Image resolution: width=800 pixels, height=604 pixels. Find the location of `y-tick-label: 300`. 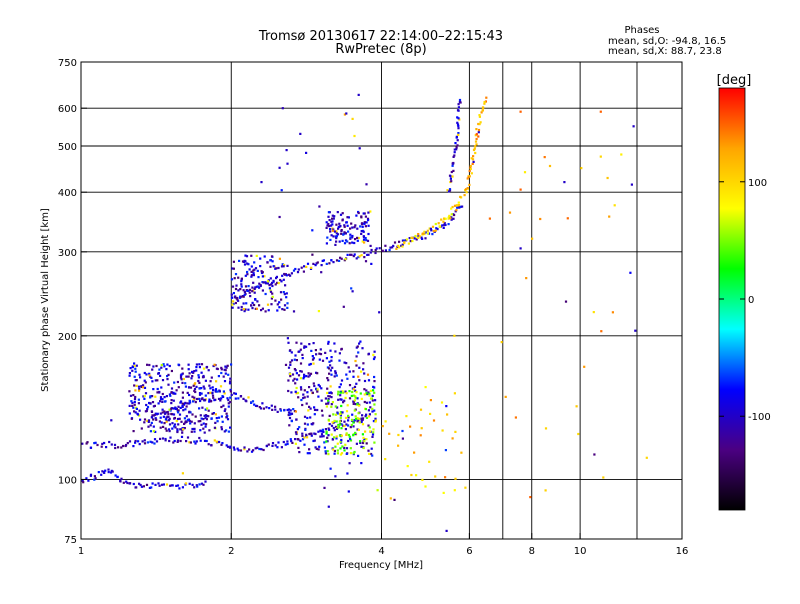

y-tick-label: 300 is located at coordinates (67, 253).